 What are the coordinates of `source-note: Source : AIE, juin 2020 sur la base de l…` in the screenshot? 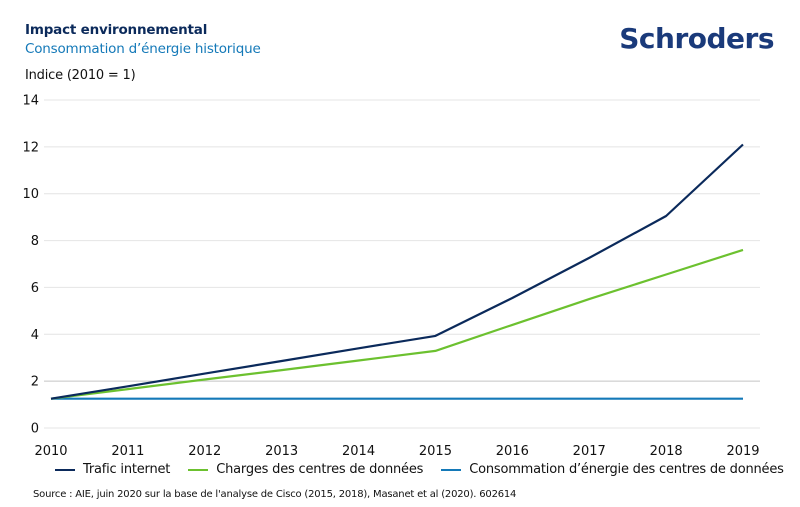 It's located at (275, 494).